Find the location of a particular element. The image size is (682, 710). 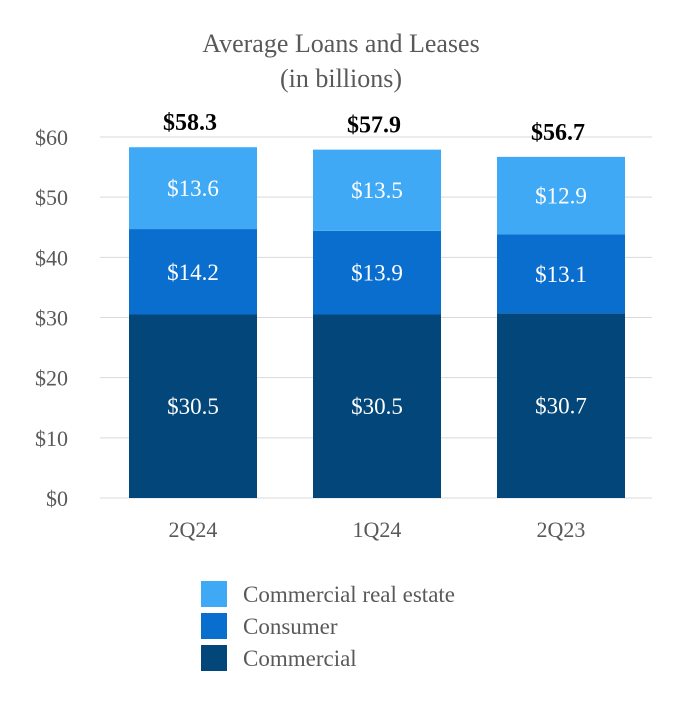

y-tick-label: $10 is located at coordinates (51, 438).